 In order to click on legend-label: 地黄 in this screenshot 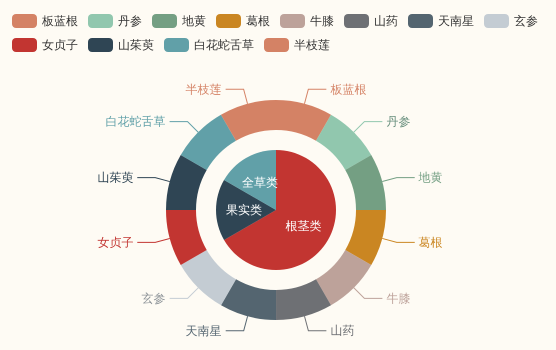, I will do `click(193, 21)`.